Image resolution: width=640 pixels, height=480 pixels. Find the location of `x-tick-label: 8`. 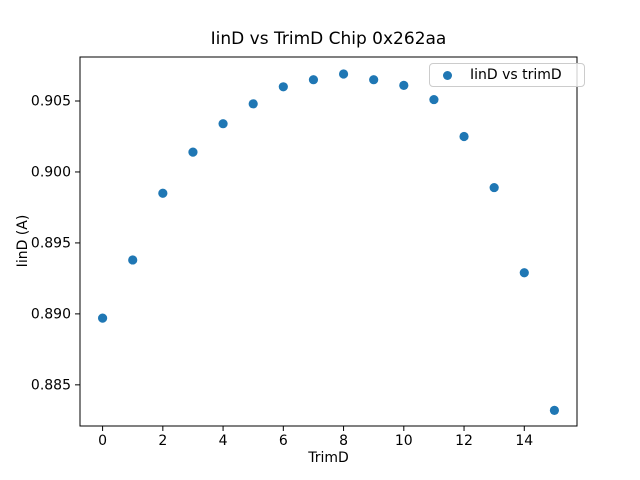

x-tick-label: 8 is located at coordinates (343, 441).